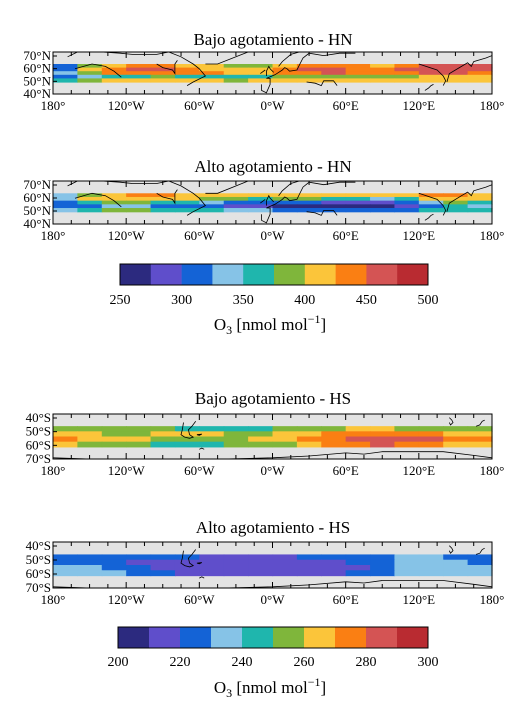 This screenshot has width=517, height=720. I want to click on label-close: ], so click(323, 687).